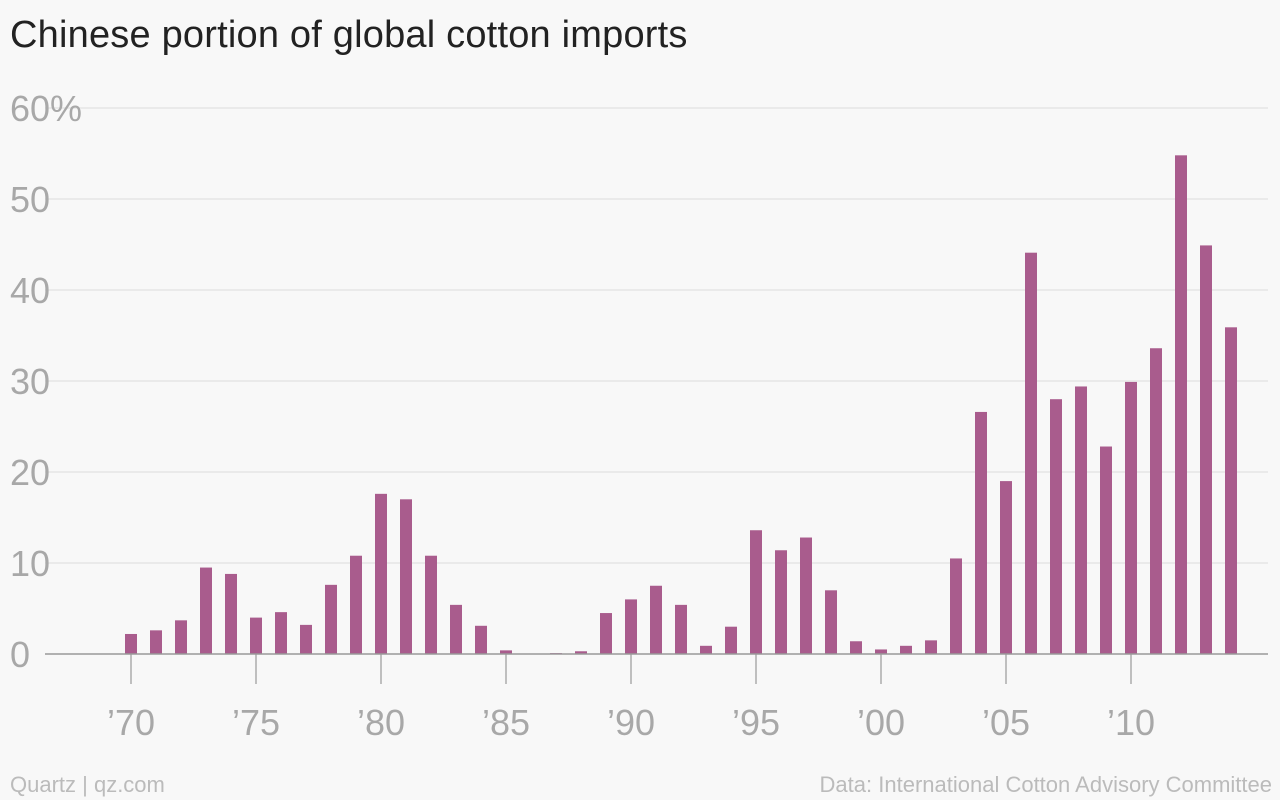 The height and width of the screenshot is (800, 1280). I want to click on bar-2000, so click(881, 651).